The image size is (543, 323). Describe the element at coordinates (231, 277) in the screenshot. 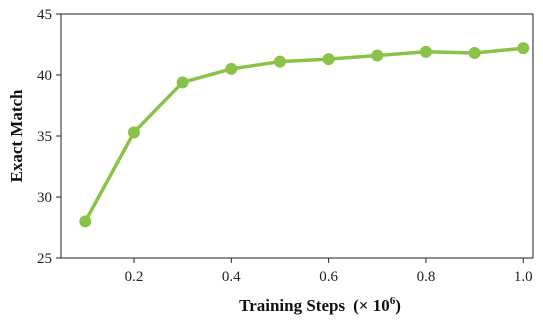

I see `x-tick-label: 0.4` at that location.